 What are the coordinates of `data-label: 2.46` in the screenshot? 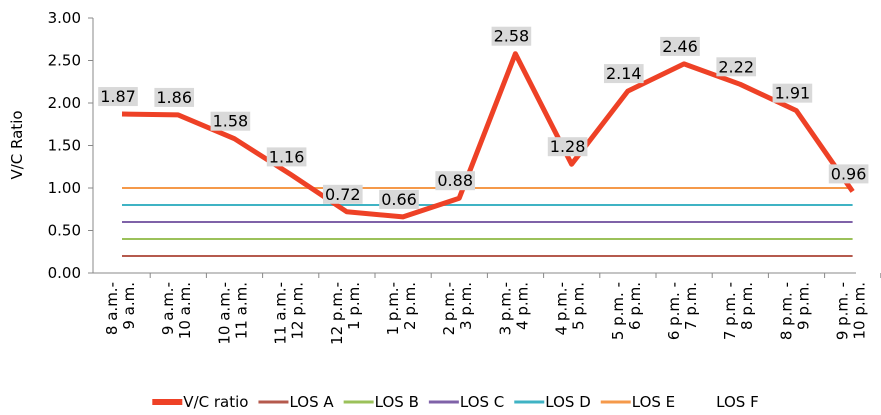 It's located at (680, 46).